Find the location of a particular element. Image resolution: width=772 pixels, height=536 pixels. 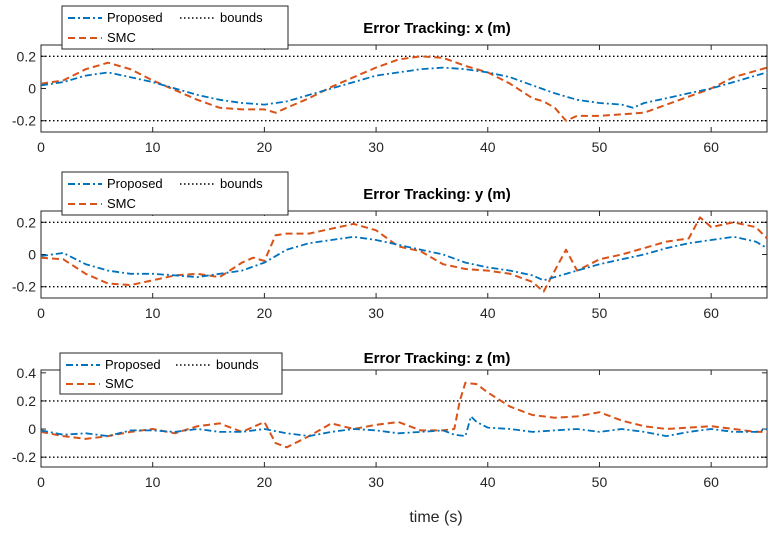

legend-z: Proposed bounds SMC is located at coordinates (171, 373).